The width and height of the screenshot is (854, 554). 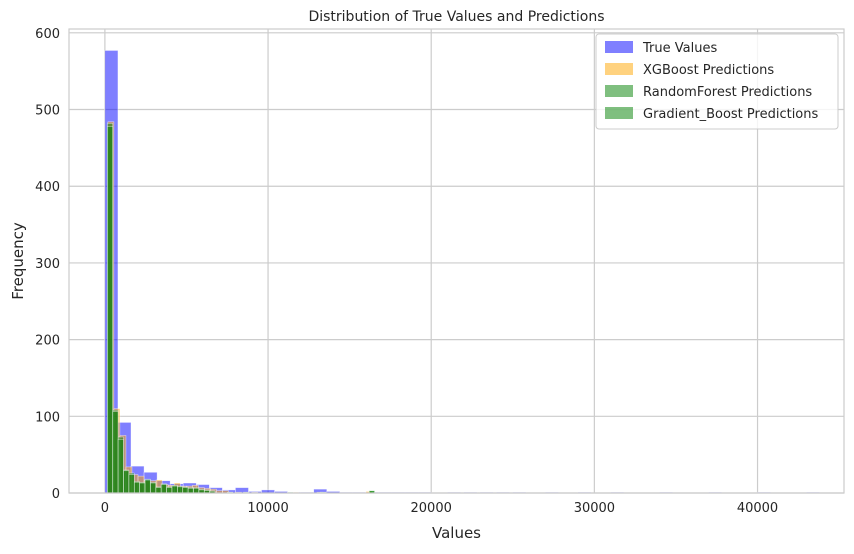 What do you see at coordinates (47, 111) in the screenshot?
I see `y-tick-label: 500` at bounding box center [47, 111].